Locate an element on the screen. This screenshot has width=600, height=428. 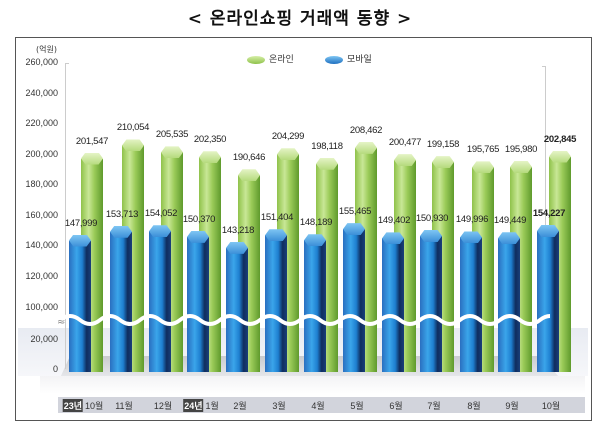
x-tick-label: 2월 is located at coordinates (239, 405).